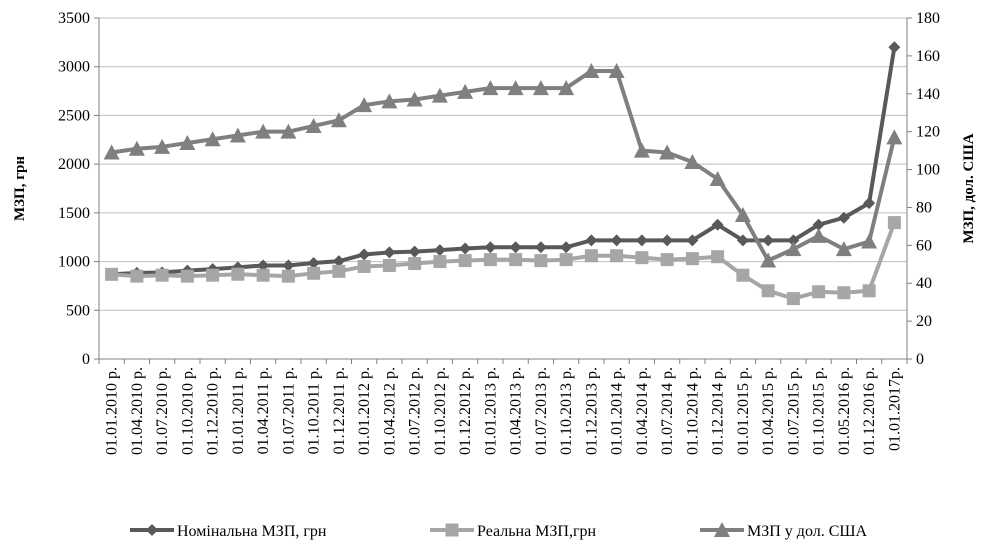 This screenshot has width=983, height=544. What do you see at coordinates (924, 321) in the screenshot?
I see `y2-tick-label: 20` at bounding box center [924, 321].